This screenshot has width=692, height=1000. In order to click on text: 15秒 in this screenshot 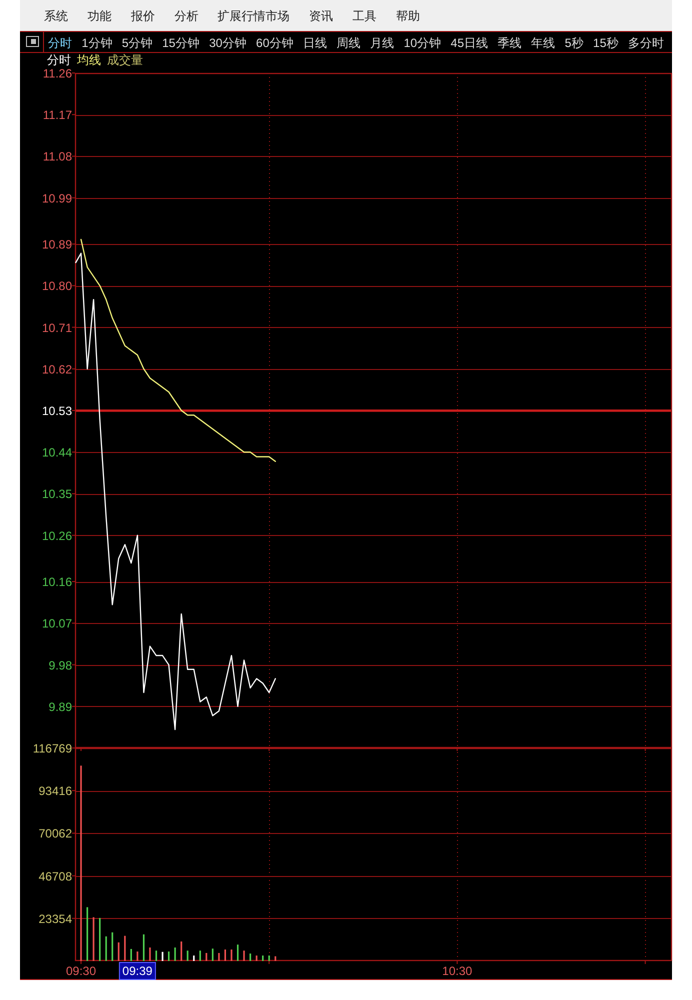, I will do `click(605, 43)`.